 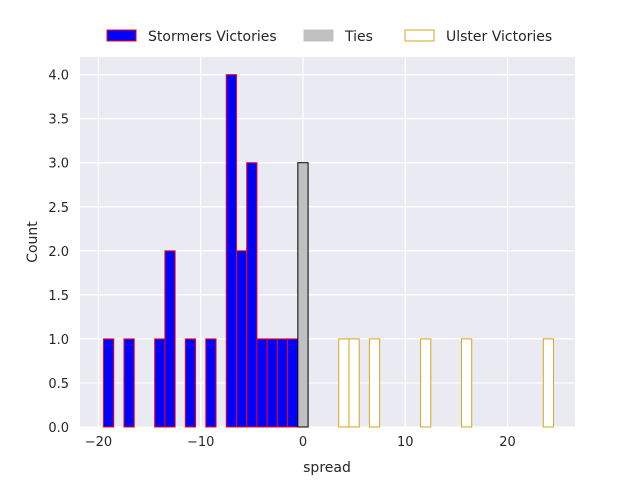 What do you see at coordinates (327, 468) in the screenshot?
I see `x-axis-label: spread` at bounding box center [327, 468].